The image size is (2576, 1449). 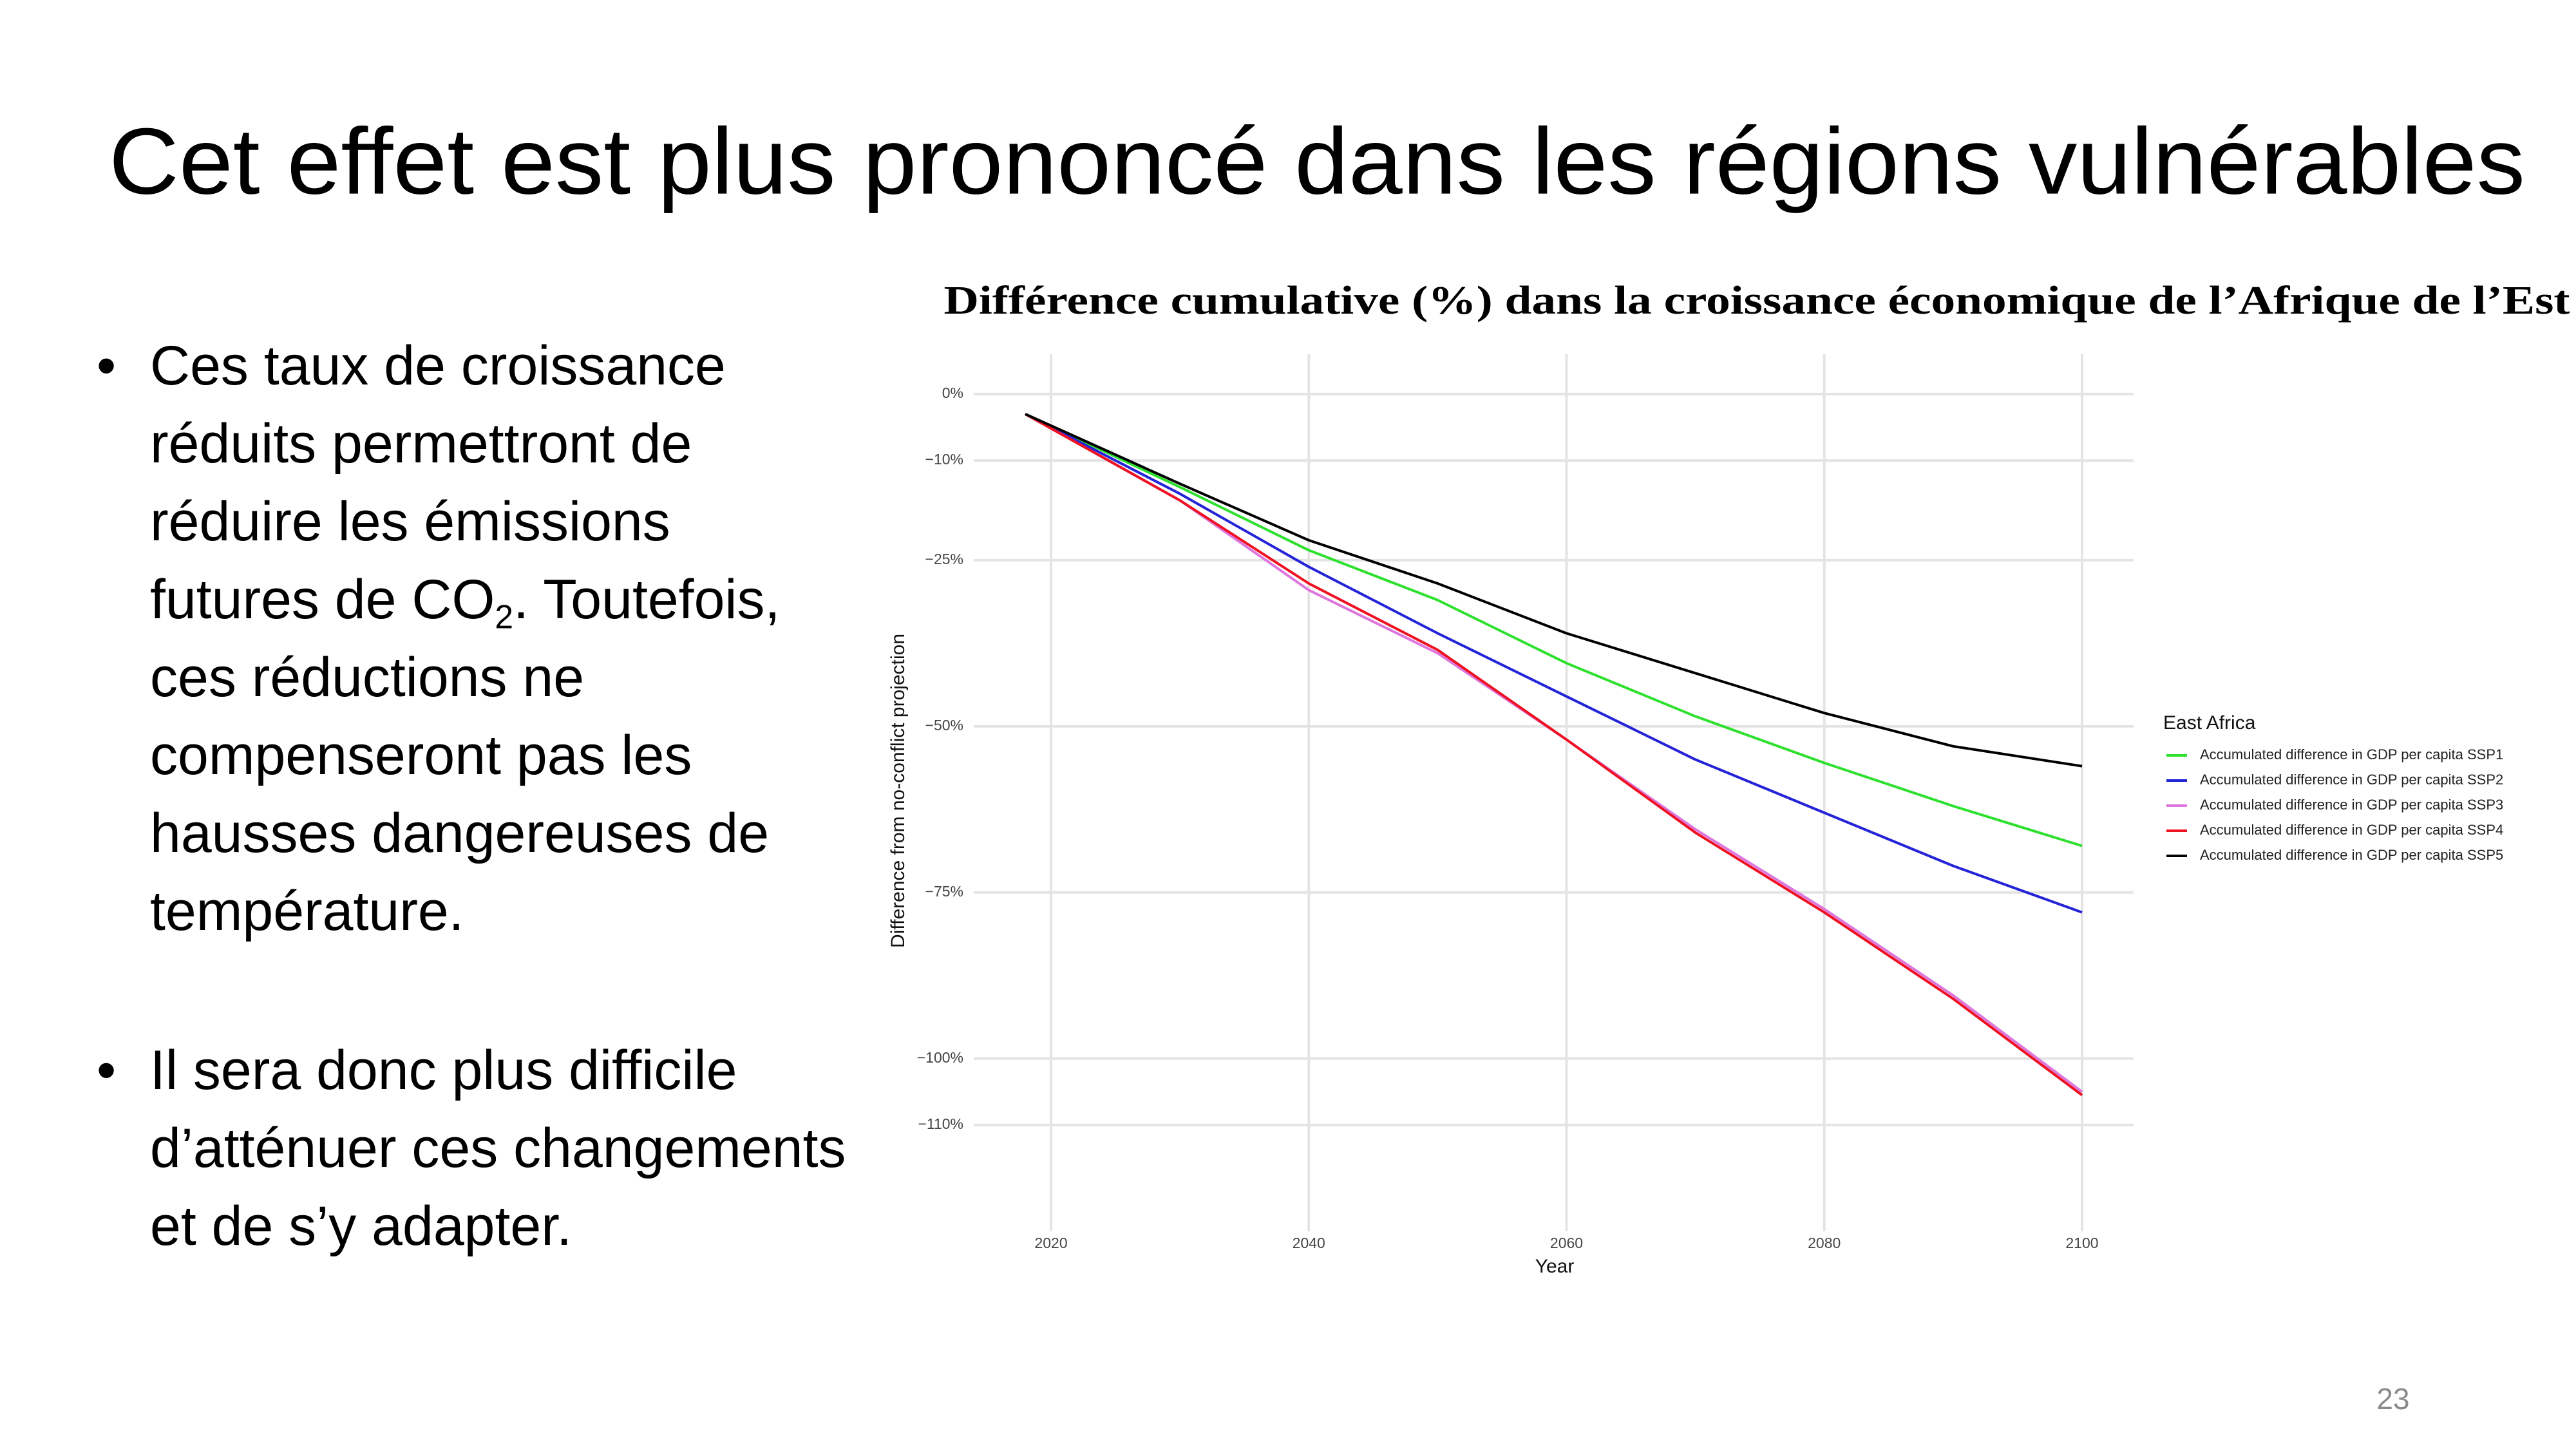 I want to click on y-tick-label: −25%, so click(x=944, y=559).